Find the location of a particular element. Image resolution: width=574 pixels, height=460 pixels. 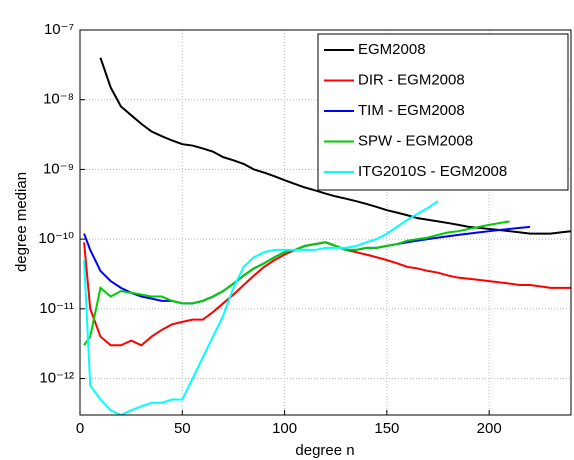

y-tick-label: 10⁻⁷ is located at coordinates (59, 29).